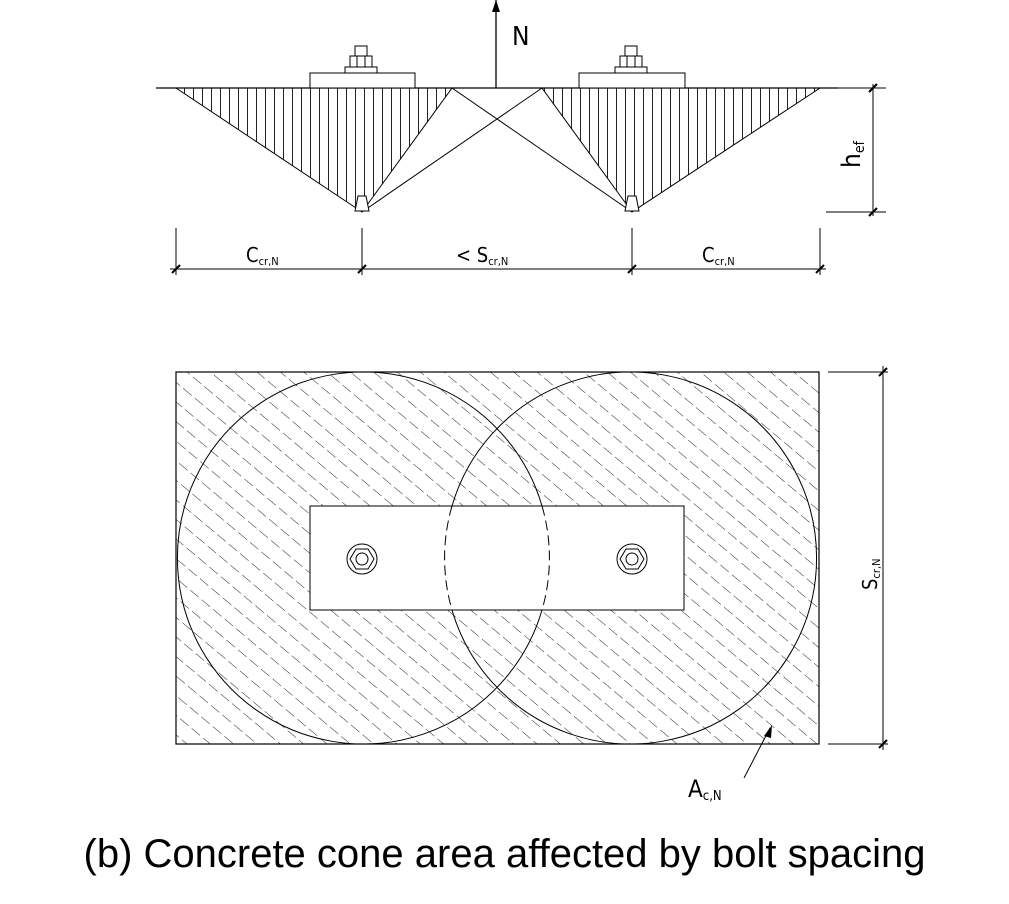 The height and width of the screenshot is (904, 1009). Describe the element at coordinates (632, 80) in the screenshot. I see `right-base-plate` at that location.